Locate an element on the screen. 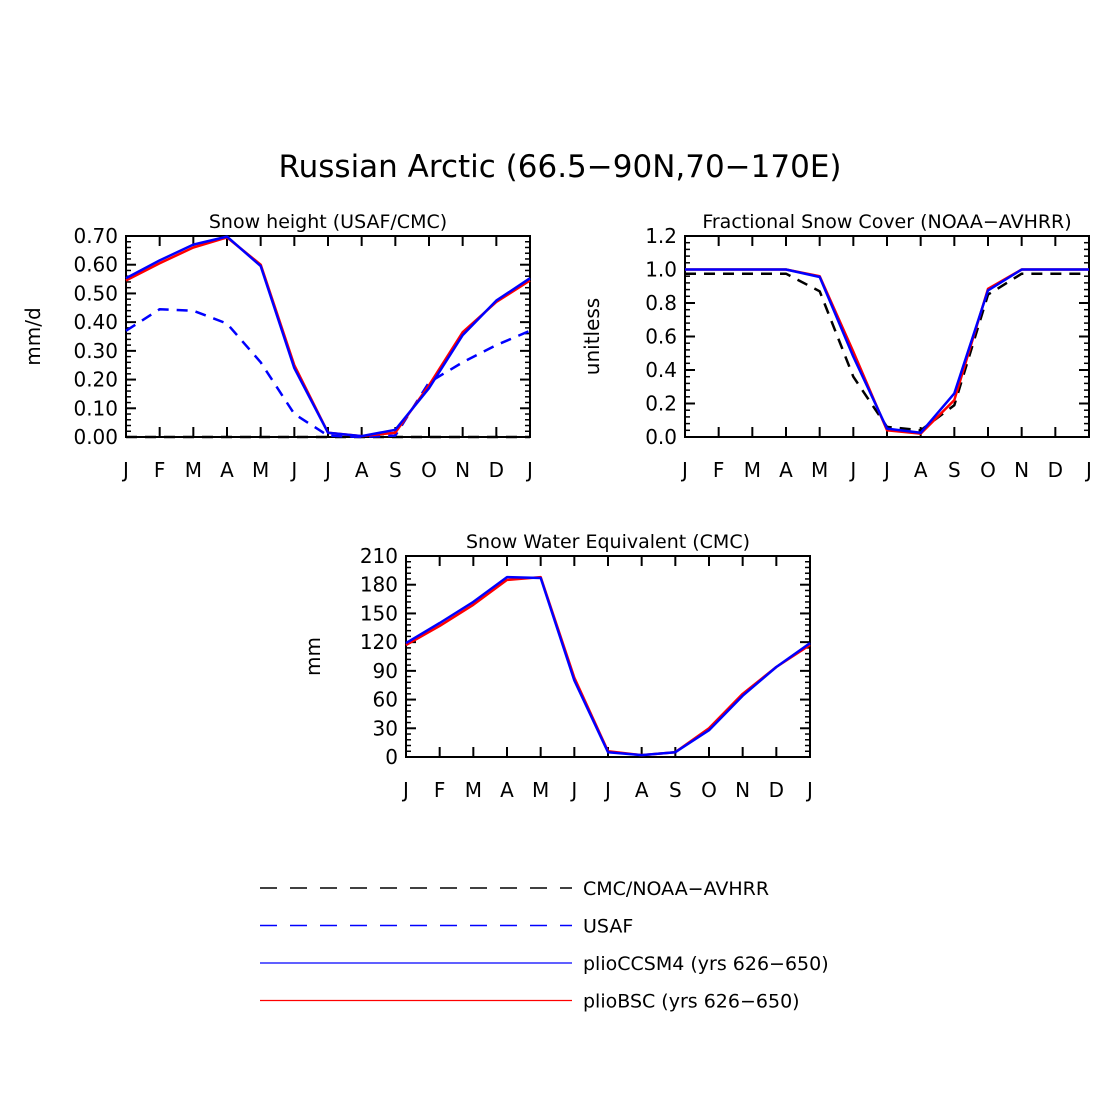 Image resolution: width=1120 pixels, height=1120 pixels. y-axis-label: mm/d is located at coordinates (33, 336).